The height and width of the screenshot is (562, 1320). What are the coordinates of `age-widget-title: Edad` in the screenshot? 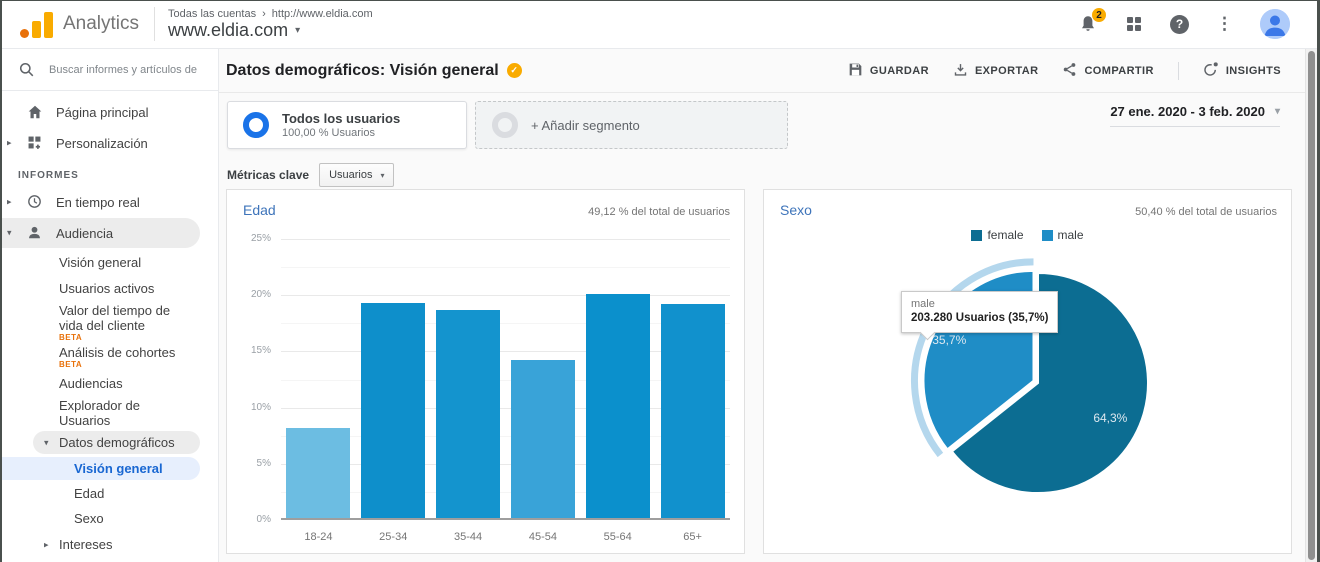 It's located at (259, 210).